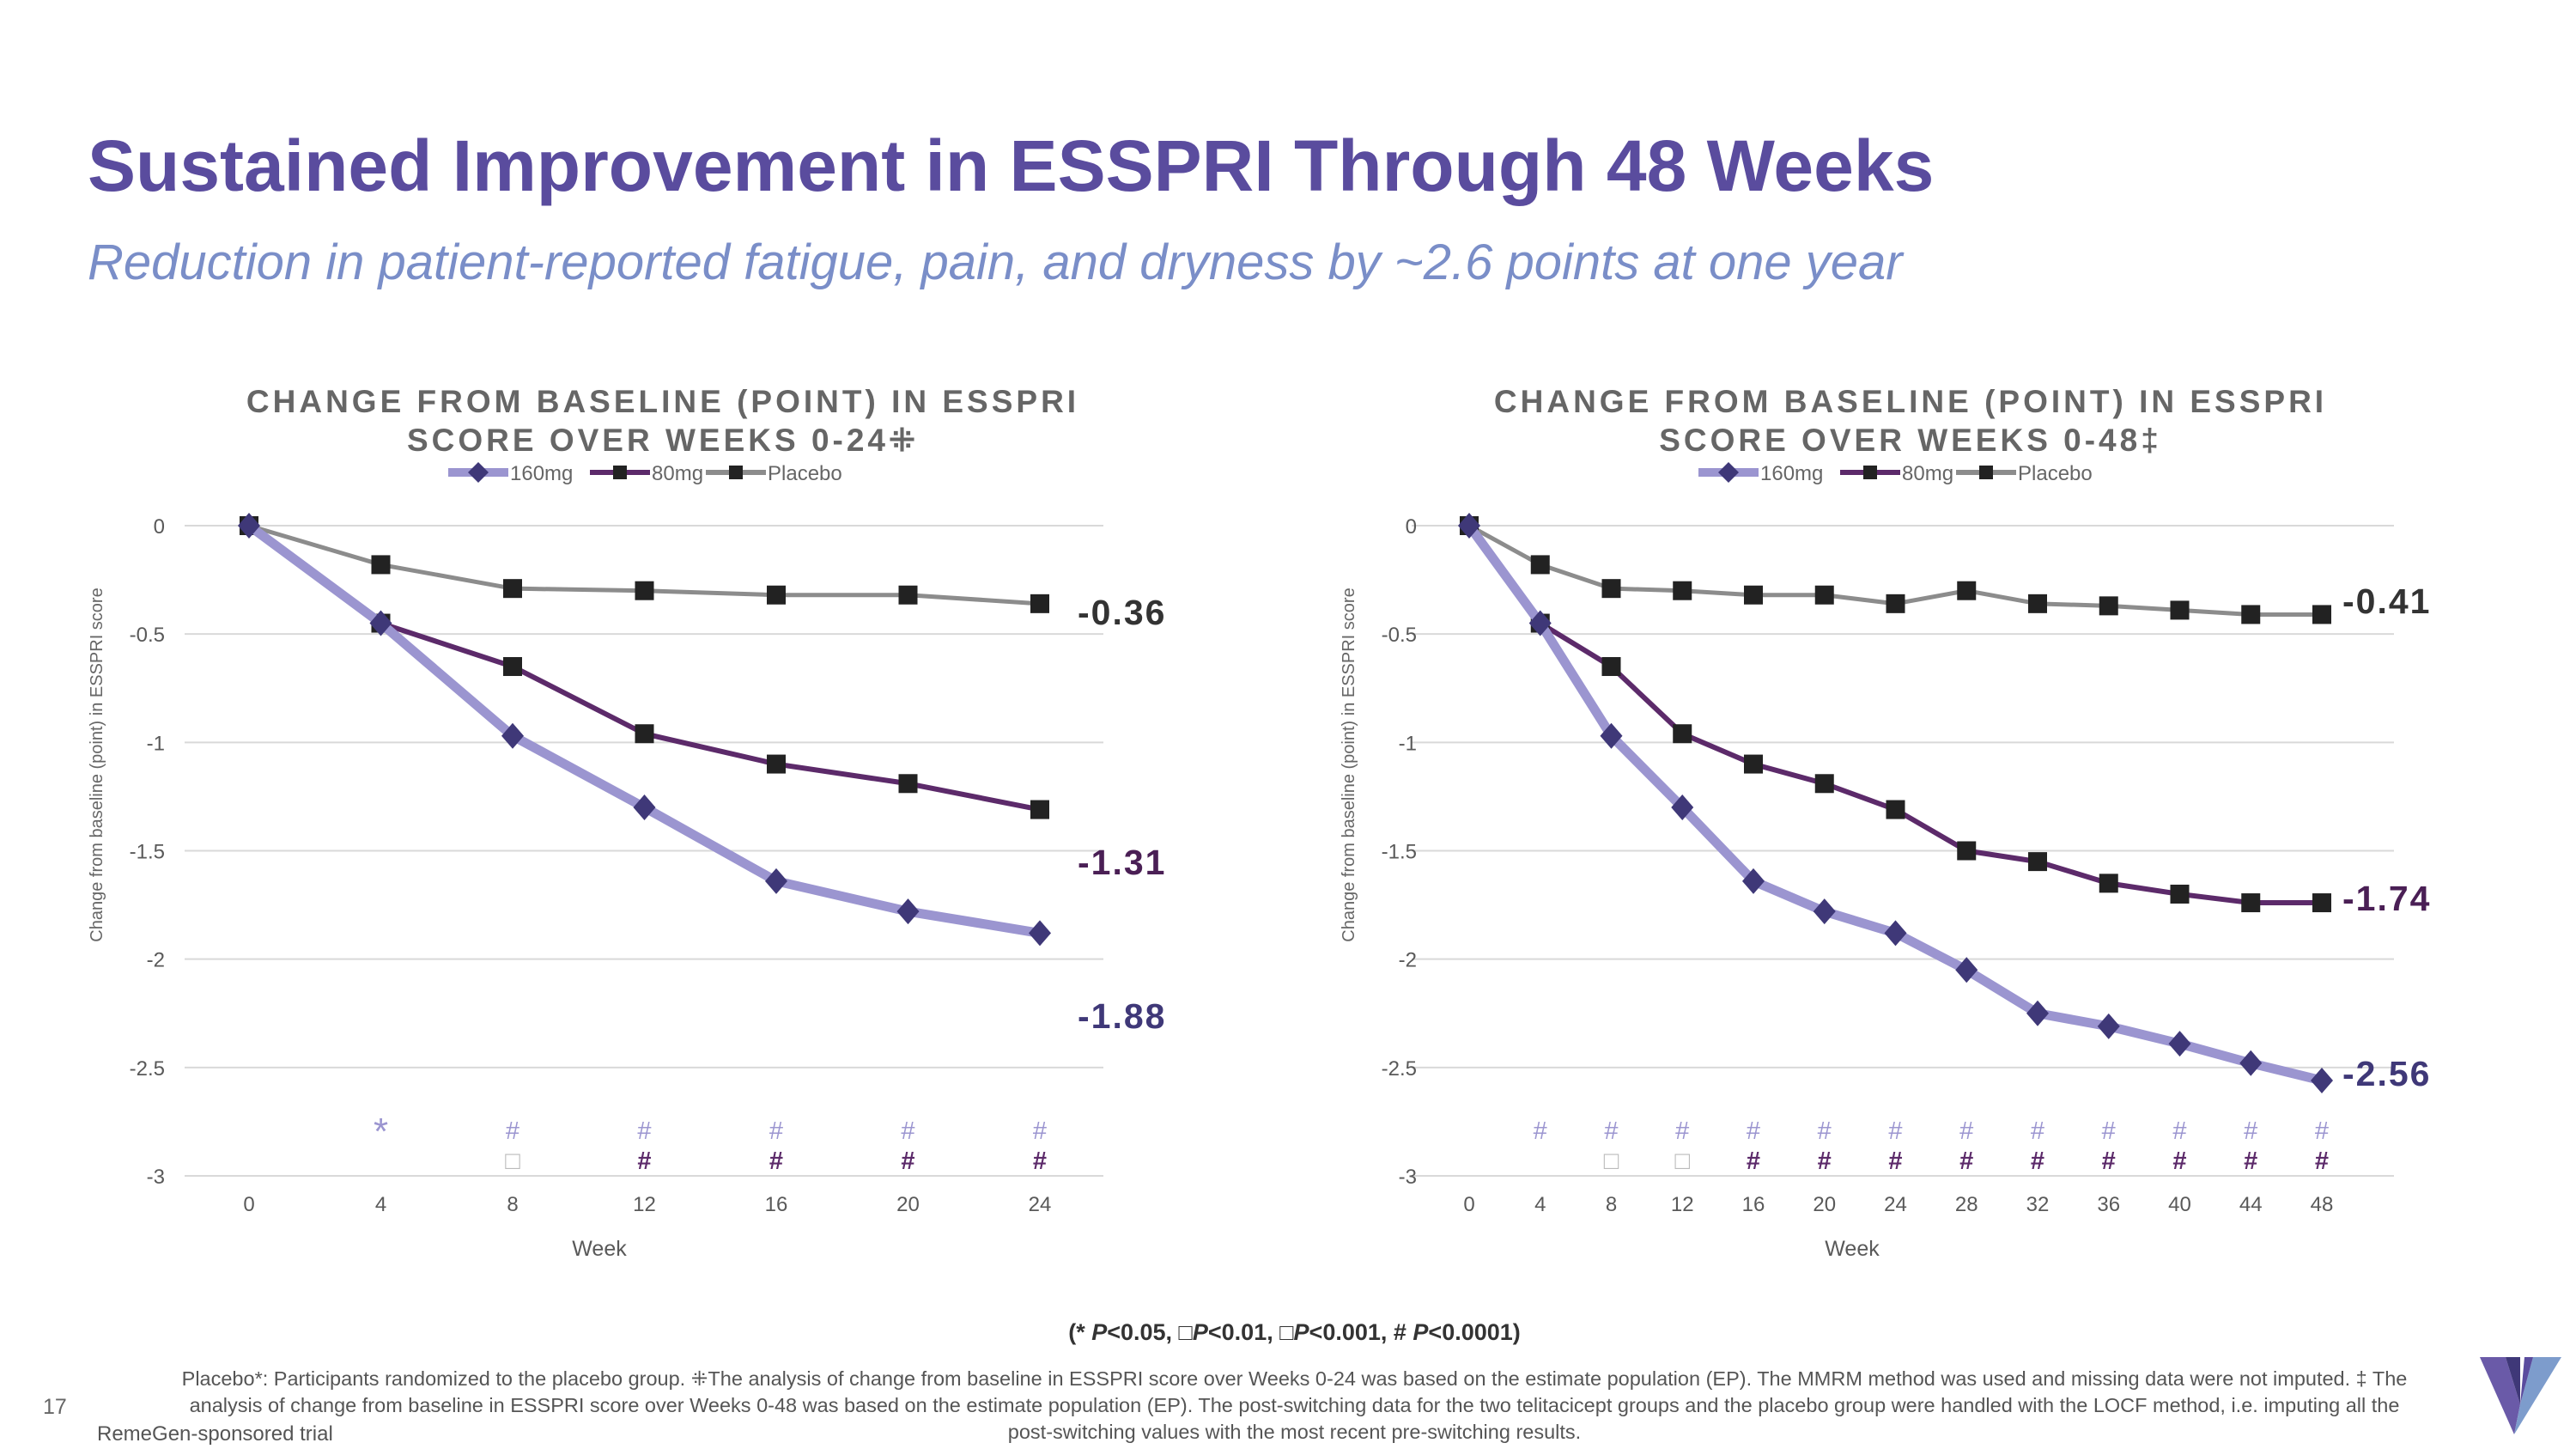  What do you see at coordinates (381, 1132) in the screenshot?
I see `significance-marker-160mg: *` at bounding box center [381, 1132].